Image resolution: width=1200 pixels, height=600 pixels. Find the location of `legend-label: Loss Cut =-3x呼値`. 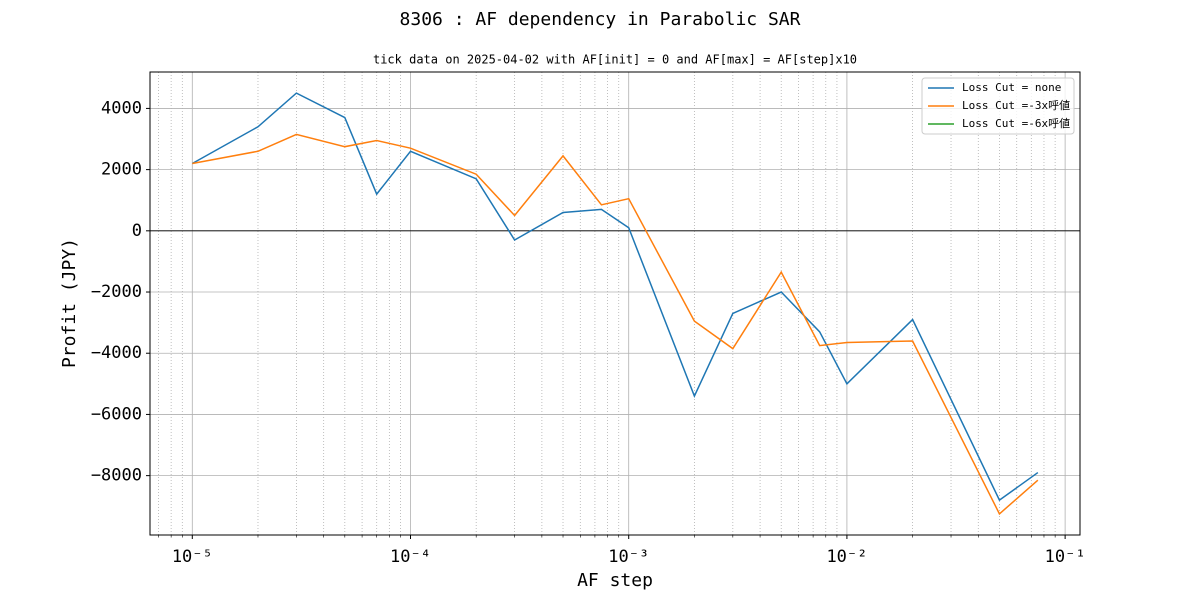

legend-label: Loss Cut =-3x呼値 is located at coordinates (1016, 105).